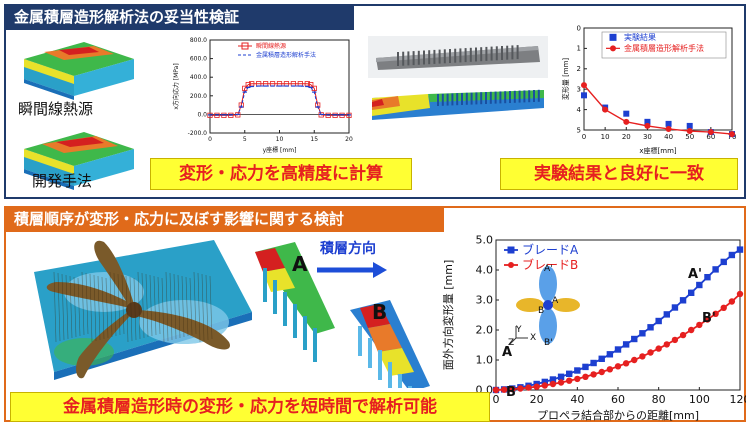  Describe the element at coordinates (709, 318) in the screenshot. I see `curve-end-label-b: B'` at that location.